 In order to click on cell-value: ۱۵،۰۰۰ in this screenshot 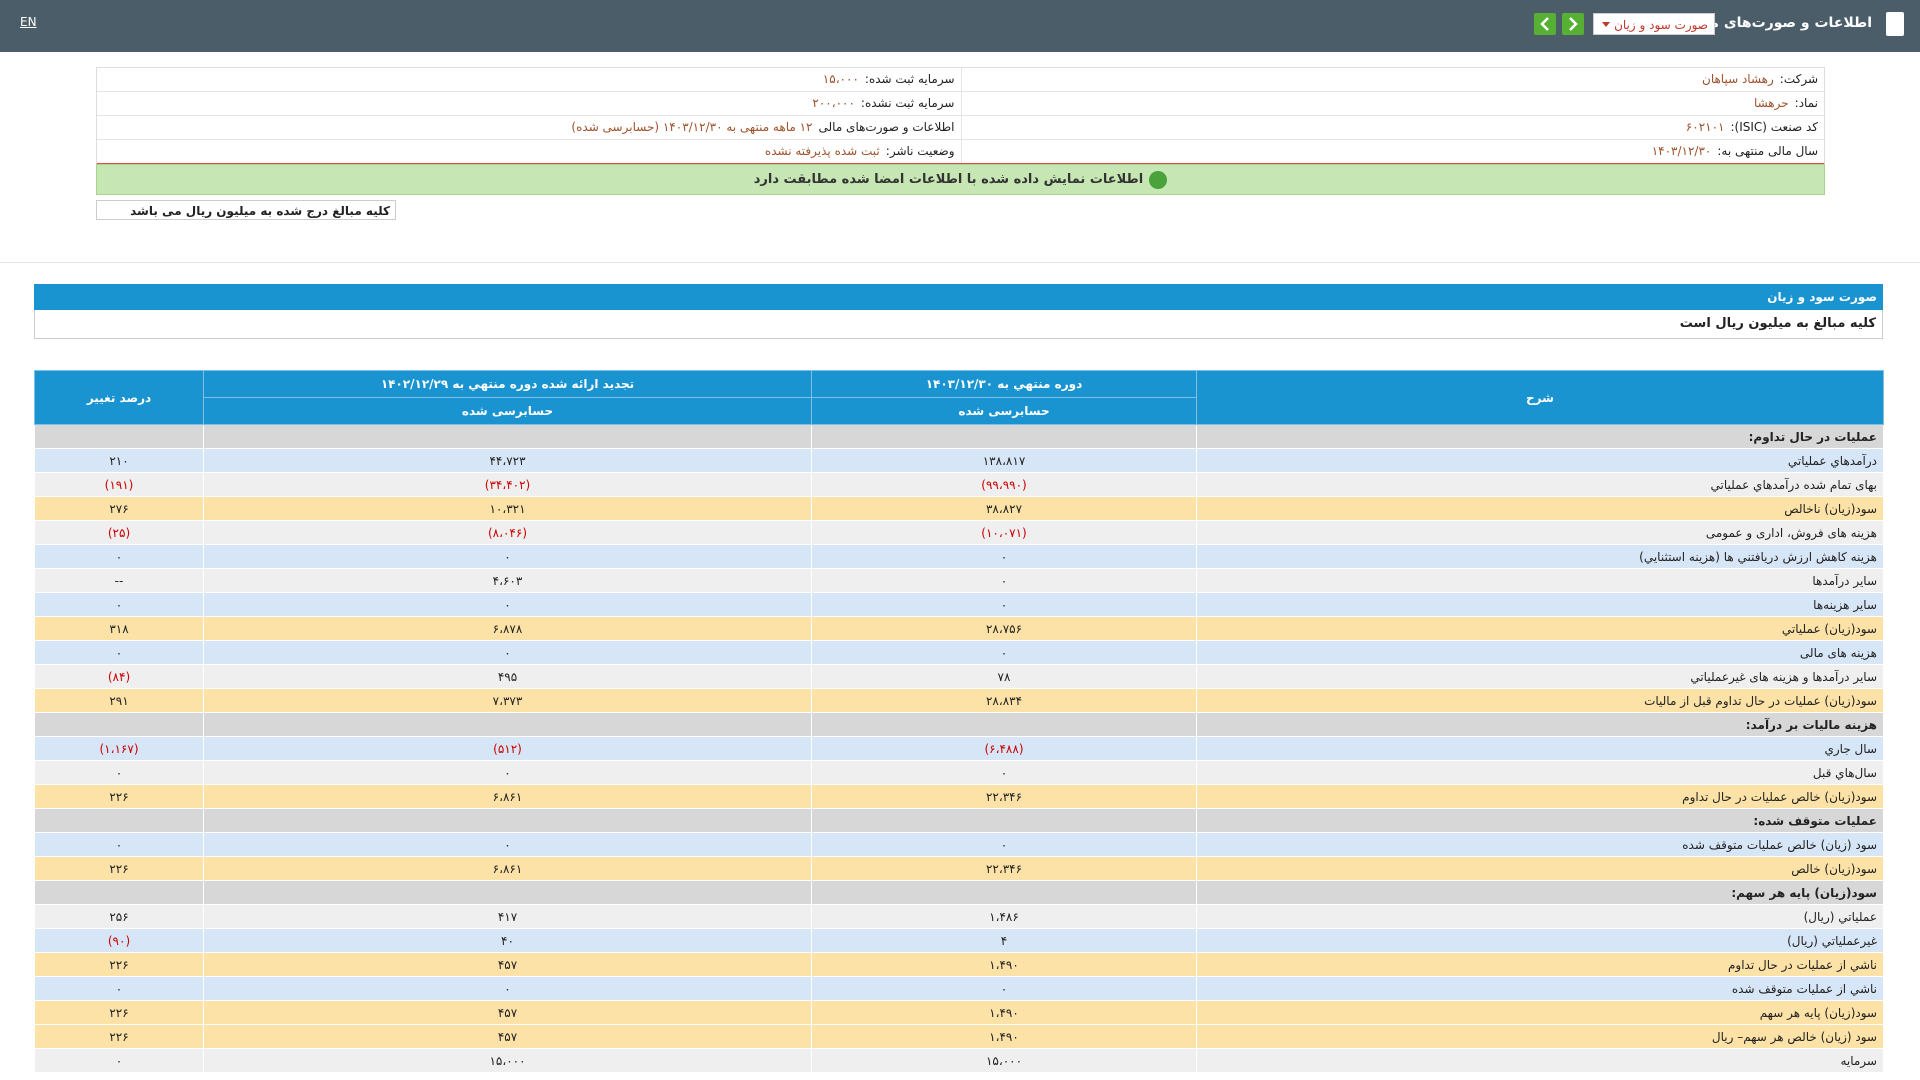, I will do `click(1004, 1060)`.